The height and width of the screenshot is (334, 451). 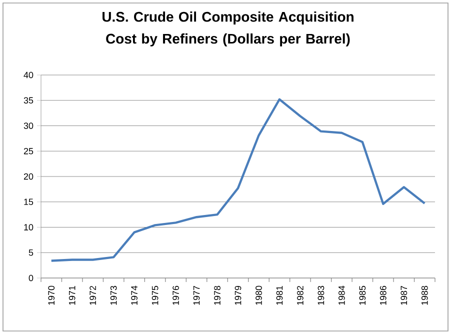 What do you see at coordinates (29, 100) in the screenshot?
I see `y-tick-label: 35` at bounding box center [29, 100].